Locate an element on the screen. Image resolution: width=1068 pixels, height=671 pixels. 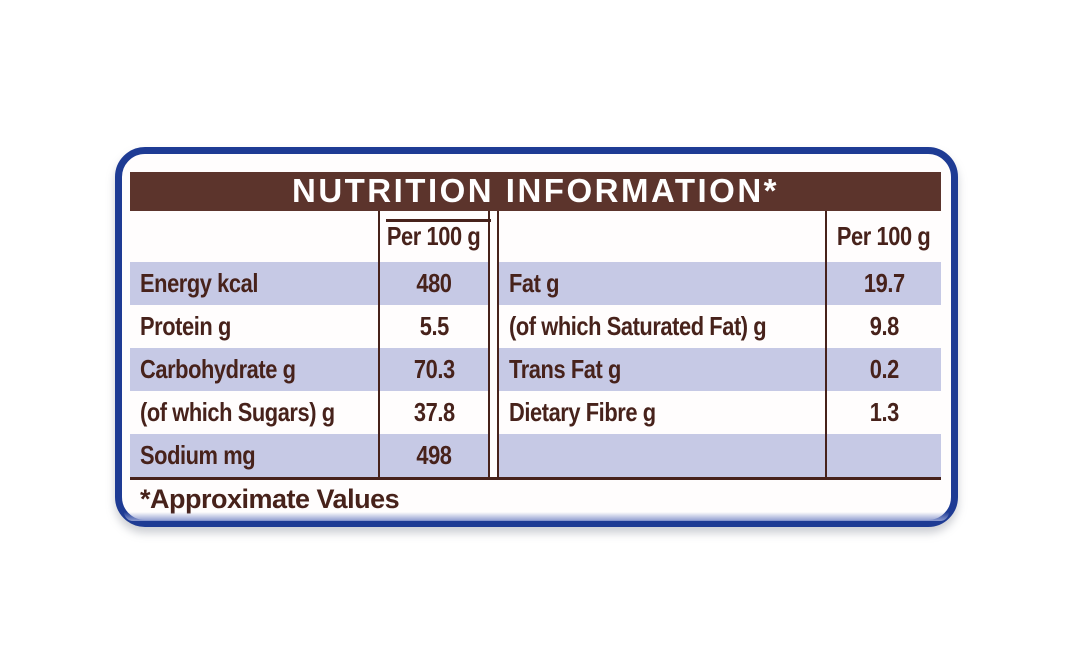
nutrient-value: 480 is located at coordinates (434, 283).